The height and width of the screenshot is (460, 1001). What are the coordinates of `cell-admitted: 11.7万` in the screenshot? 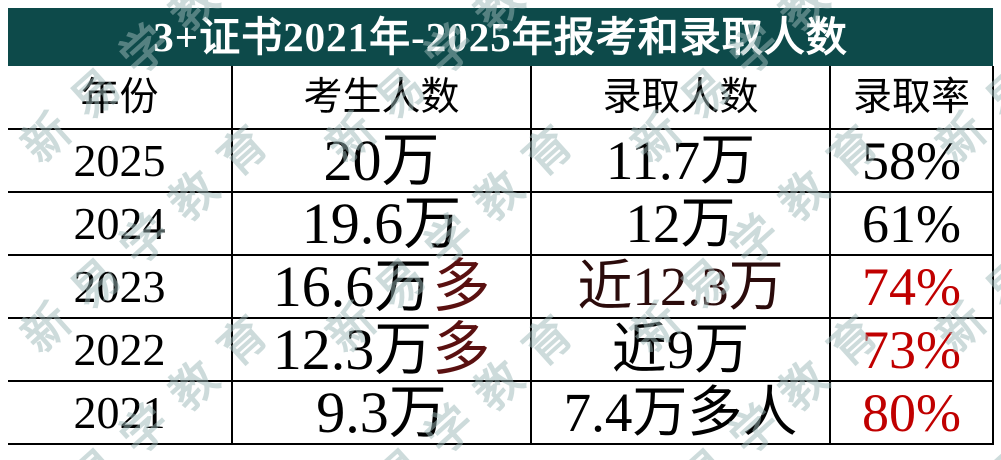 It's located at (680, 160).